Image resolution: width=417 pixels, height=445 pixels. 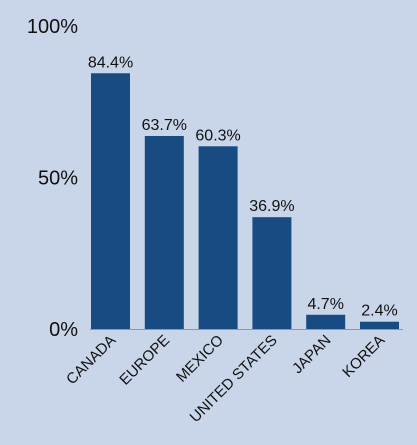 I want to click on data-label: 60.3%, so click(x=217, y=135).